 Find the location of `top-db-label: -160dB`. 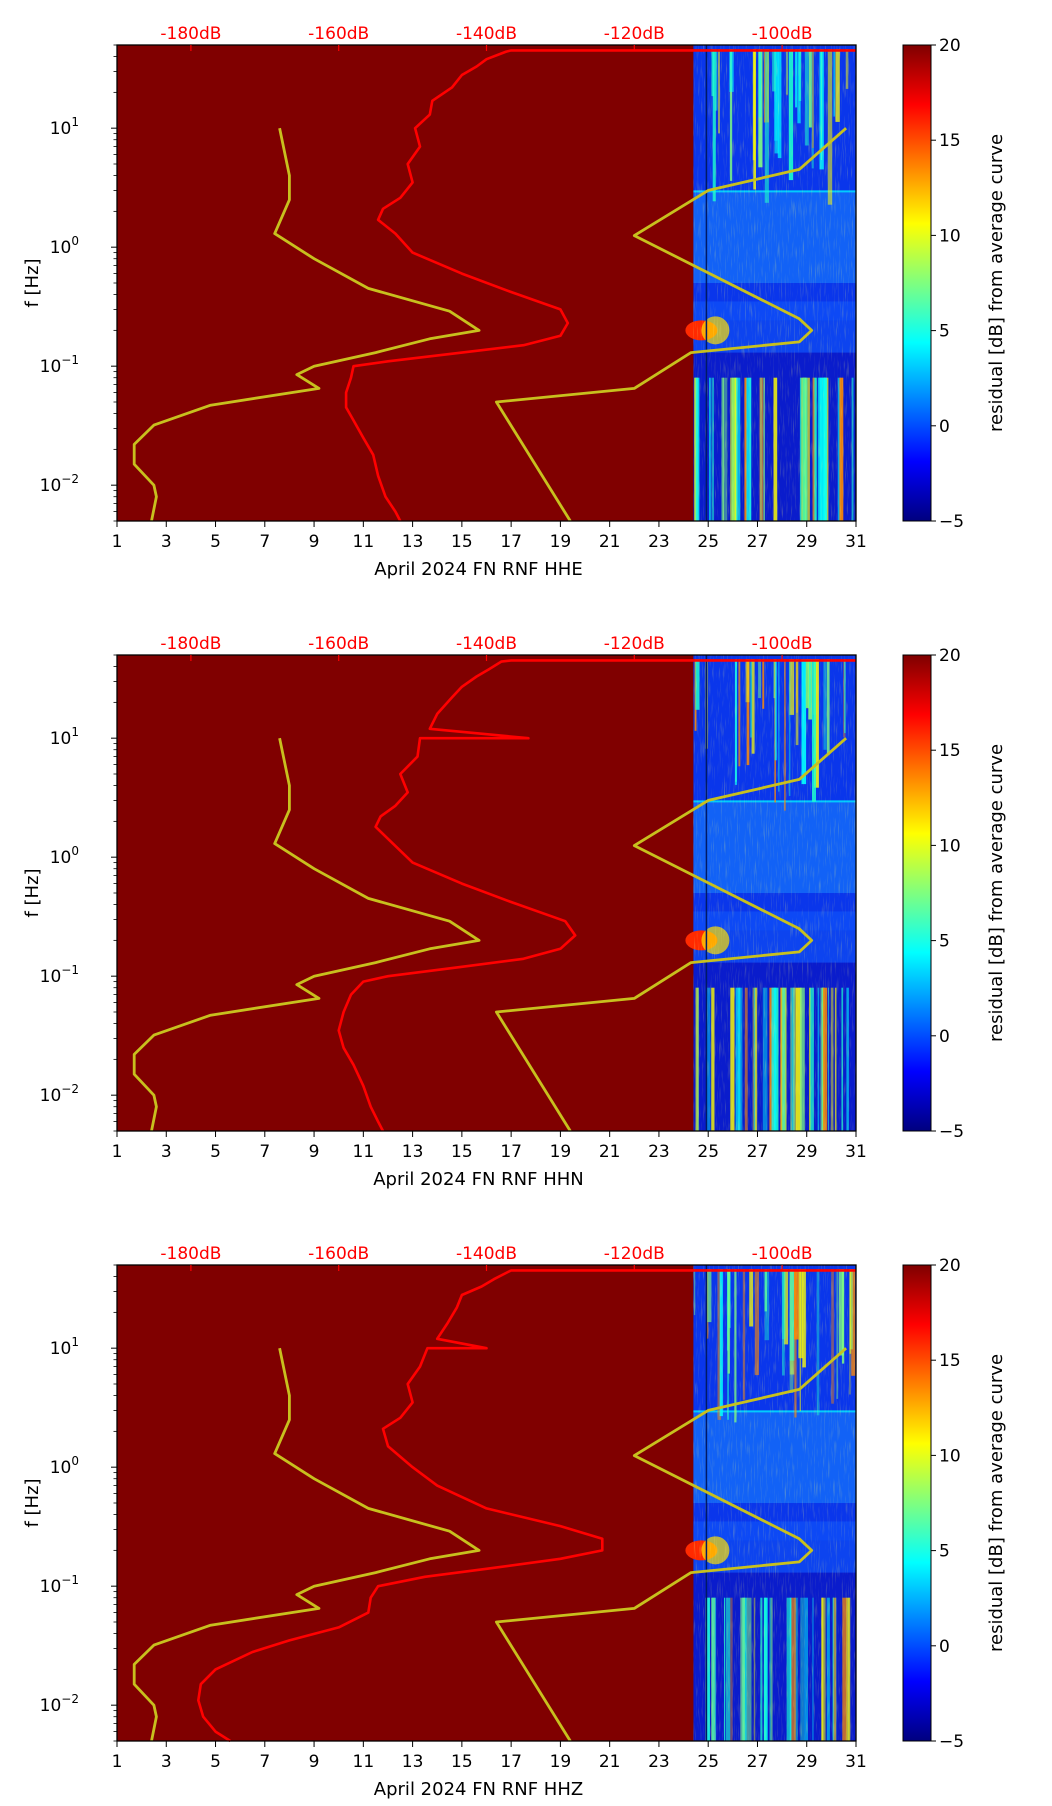

top-db-label: -160dB is located at coordinates (338, 1254).